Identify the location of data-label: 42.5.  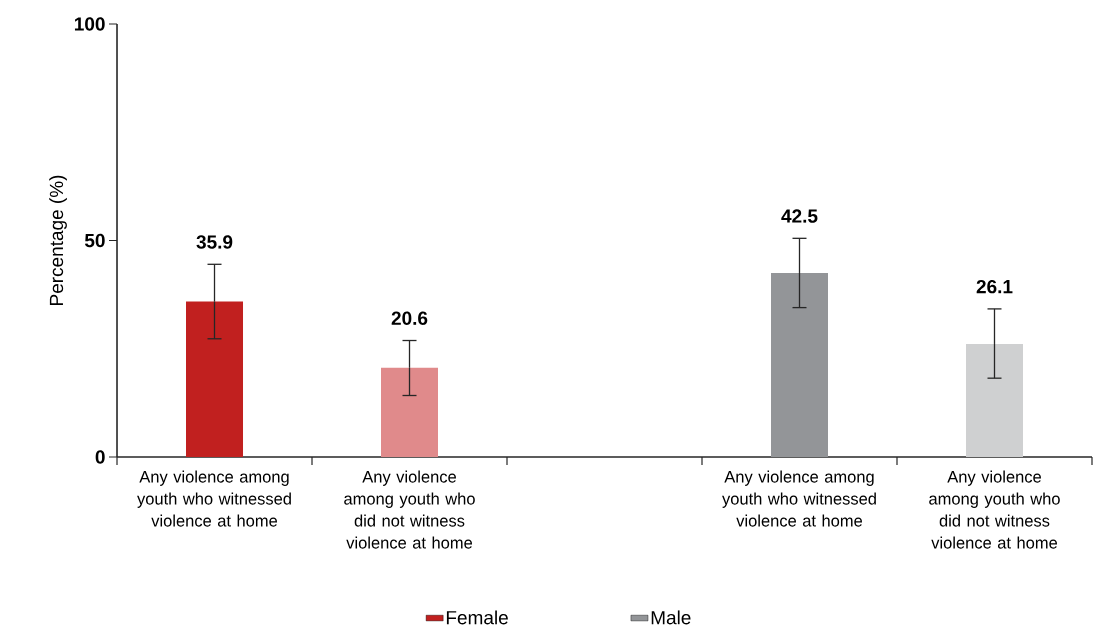
(799, 216).